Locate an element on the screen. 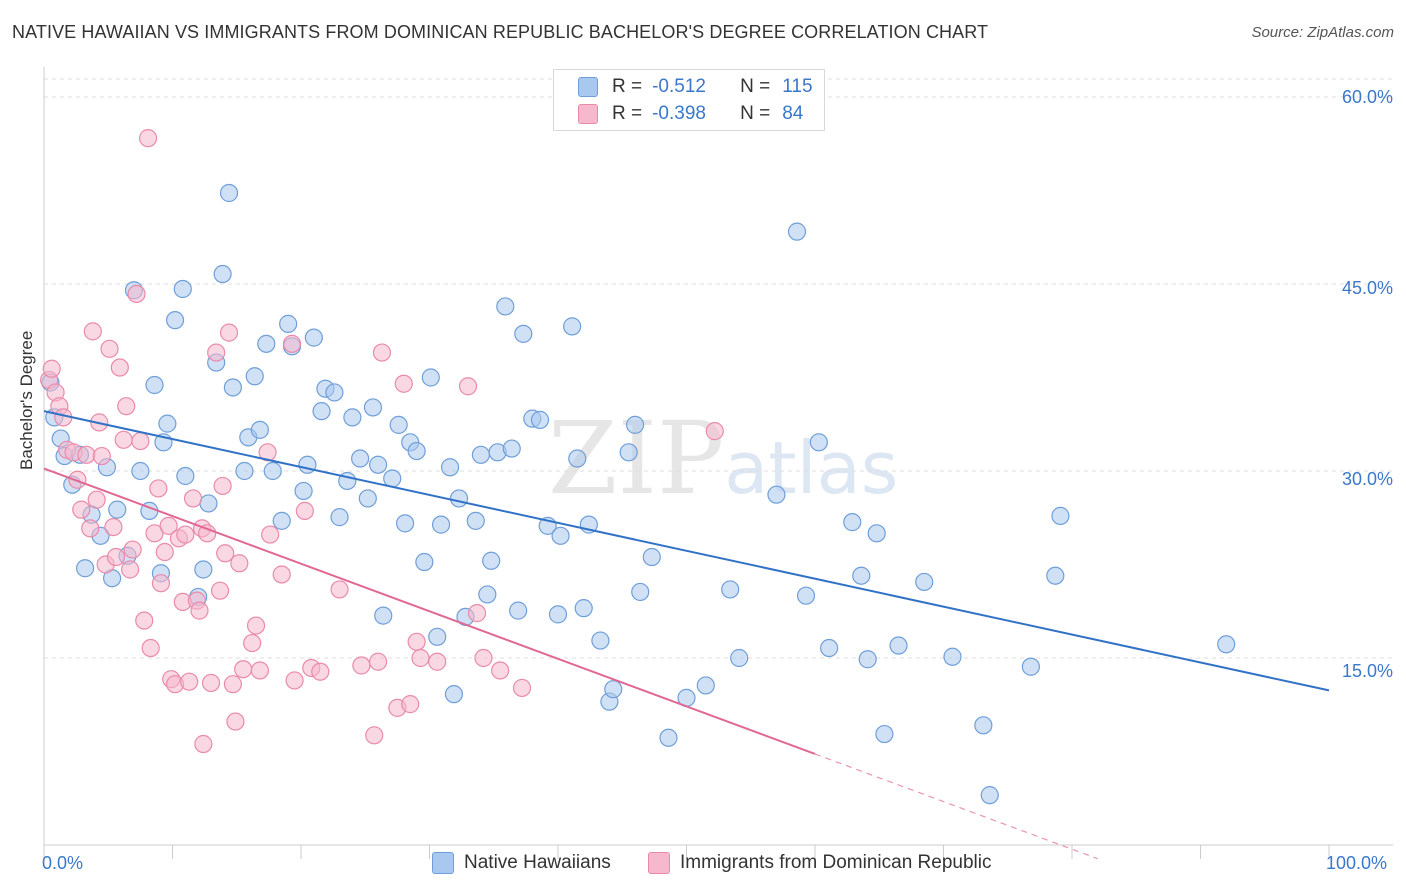 The height and width of the screenshot is (892, 1406). y-axis-label: Bachelor's Degree is located at coordinates (26, 400).